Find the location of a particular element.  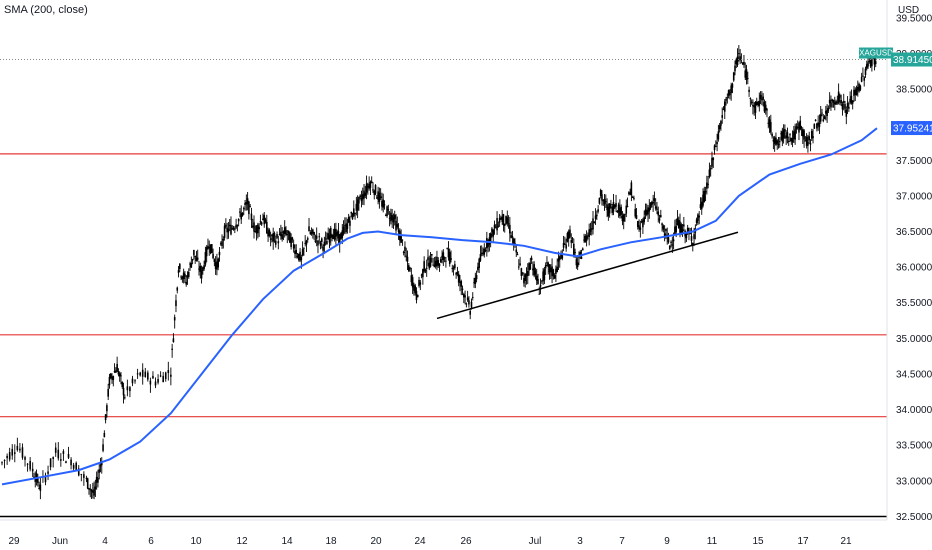

indicator-legend: SMA (200, close) is located at coordinates (46, 10).